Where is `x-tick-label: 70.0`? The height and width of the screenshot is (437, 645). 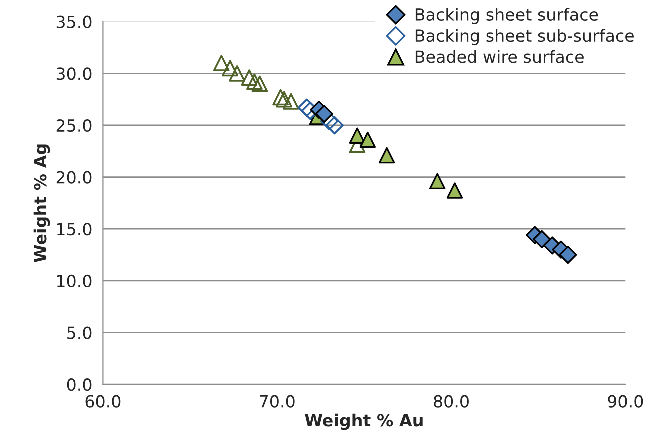 x-tick-label: 70.0 is located at coordinates (277, 401).